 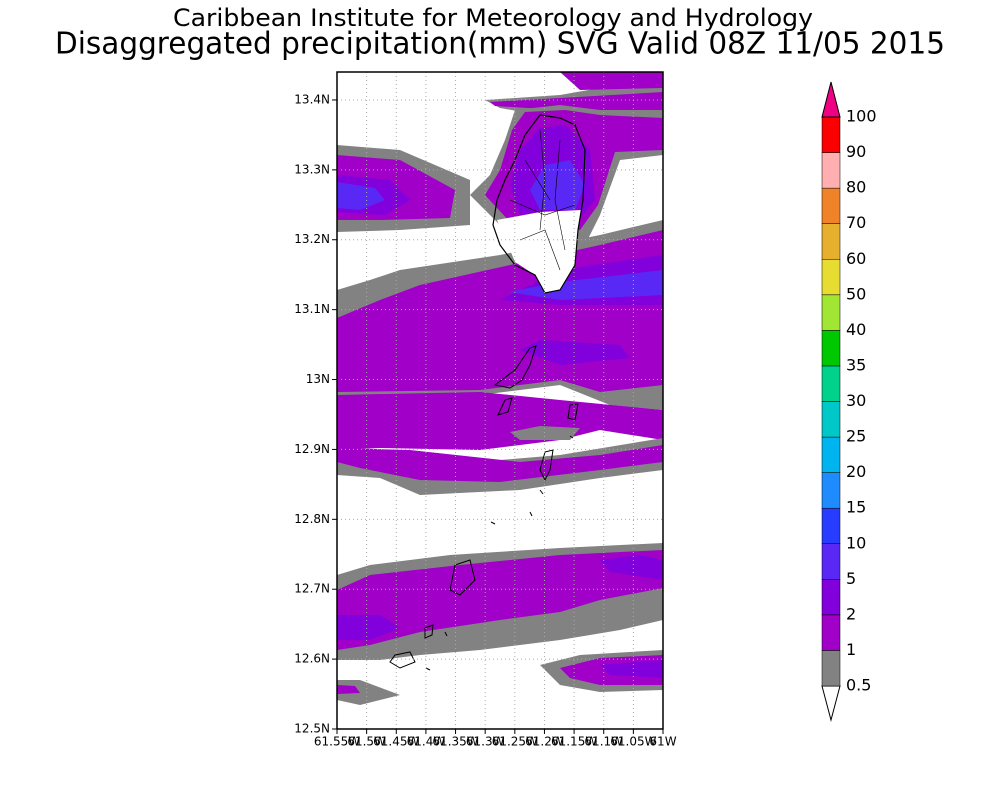 I want to click on colorbar-label: 15, so click(x=856, y=507).